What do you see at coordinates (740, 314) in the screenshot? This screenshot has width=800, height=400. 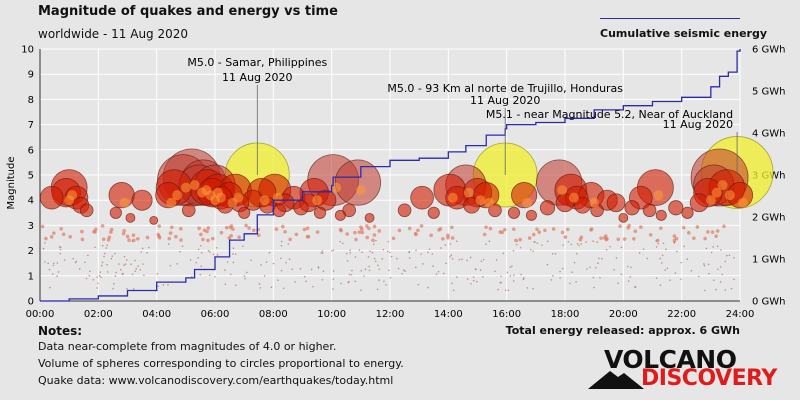 I see `x-tick-label: 24:00` at bounding box center [740, 314].